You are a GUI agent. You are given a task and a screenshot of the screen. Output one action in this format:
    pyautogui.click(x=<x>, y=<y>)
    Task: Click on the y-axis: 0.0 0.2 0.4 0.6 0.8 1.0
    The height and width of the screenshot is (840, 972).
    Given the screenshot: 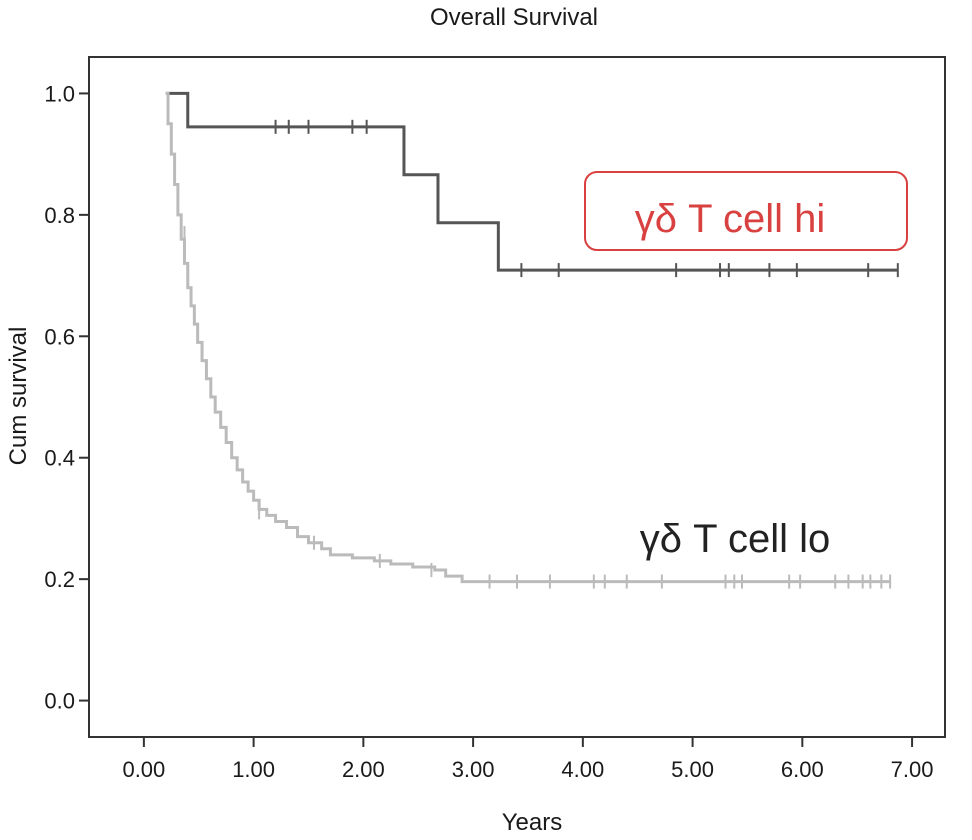 What is the action you would take?
    pyautogui.click(x=66, y=397)
    